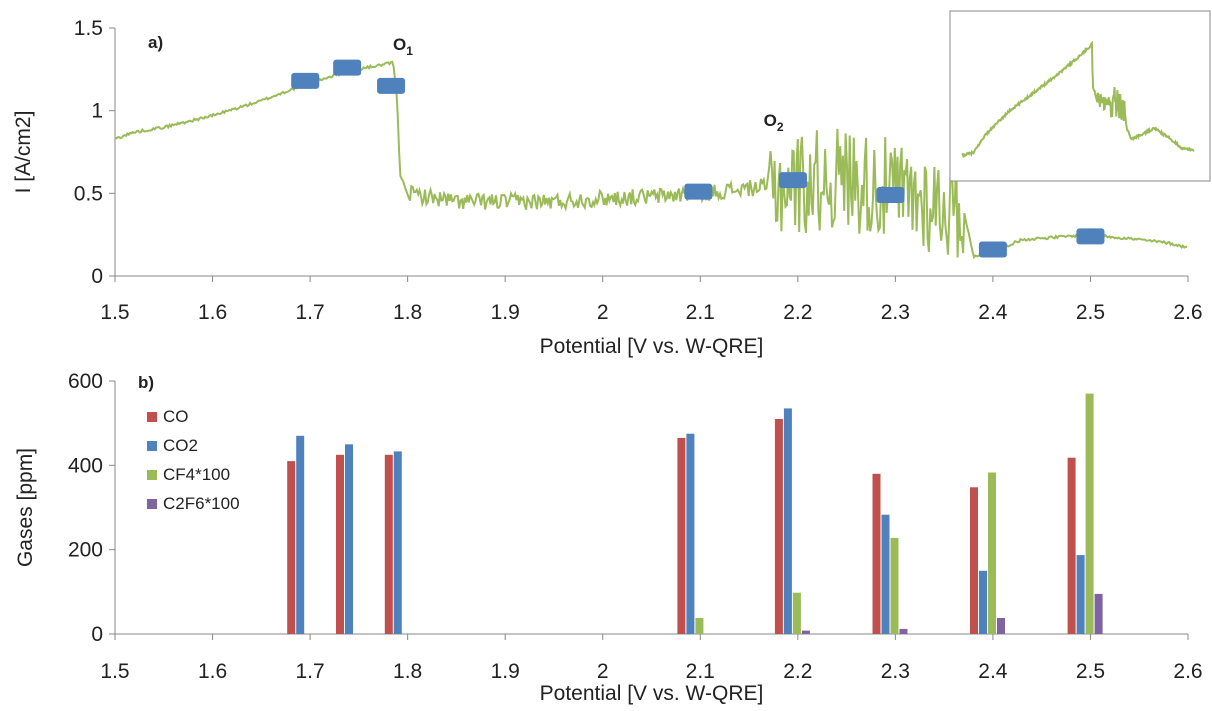 This screenshot has width=1212, height=711. I want to click on panel-b-y-tick-label: 600, so click(85, 381).